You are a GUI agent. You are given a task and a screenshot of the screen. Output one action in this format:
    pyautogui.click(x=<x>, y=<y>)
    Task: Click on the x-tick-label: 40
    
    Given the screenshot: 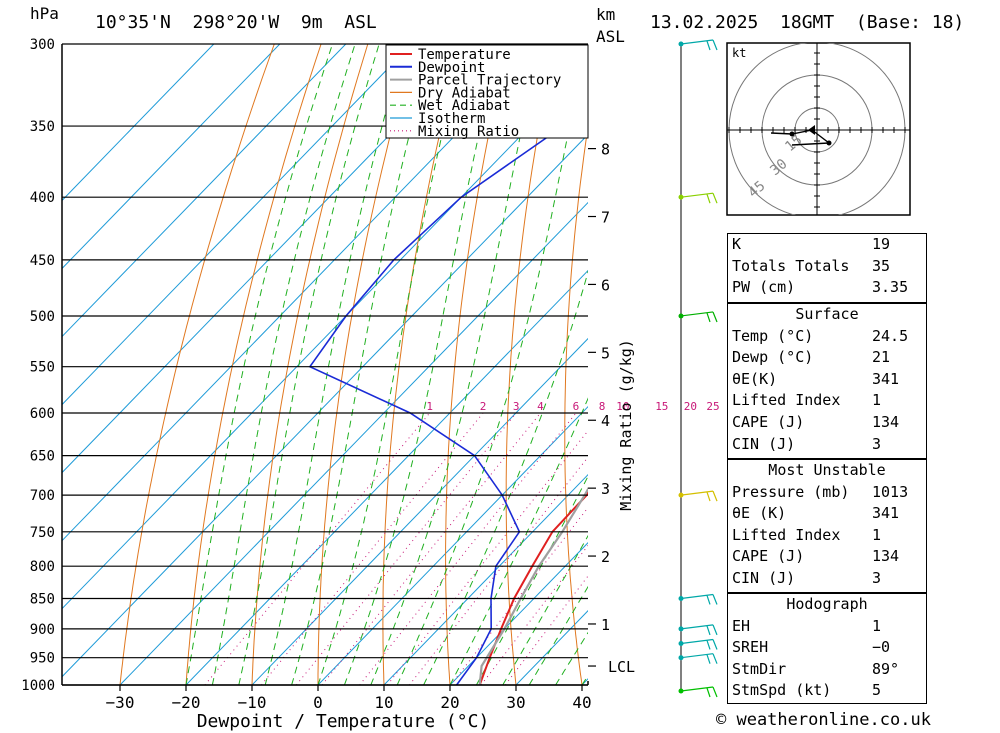 What is the action you would take?
    pyautogui.click(x=581, y=702)
    